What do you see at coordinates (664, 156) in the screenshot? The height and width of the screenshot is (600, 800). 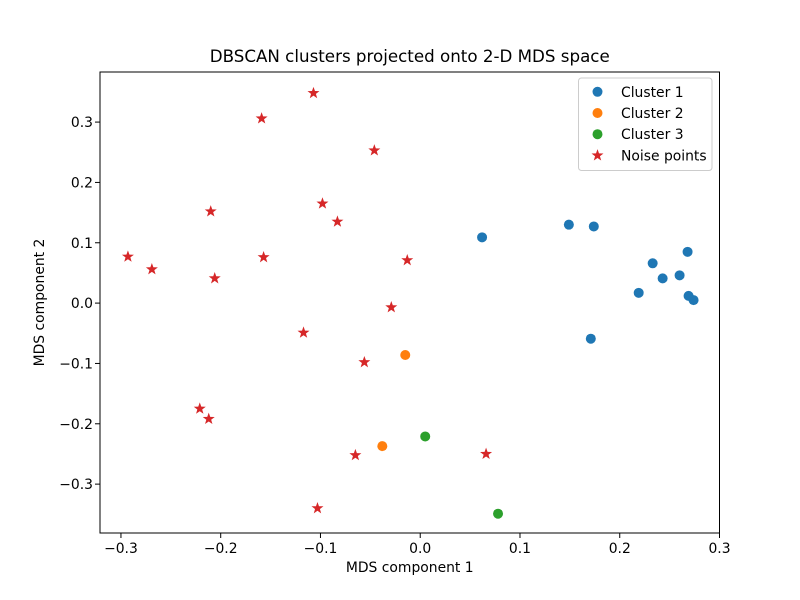 I see `legend-label-noise-points: Noise points` at bounding box center [664, 156].